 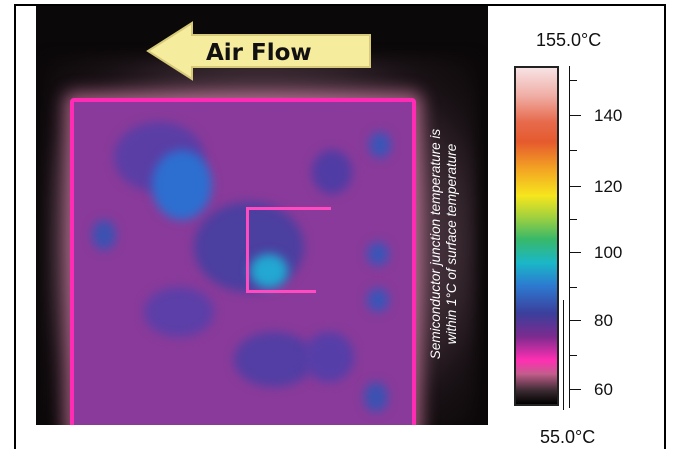 I want to click on scale-tick-label: 120, so click(x=608, y=186).